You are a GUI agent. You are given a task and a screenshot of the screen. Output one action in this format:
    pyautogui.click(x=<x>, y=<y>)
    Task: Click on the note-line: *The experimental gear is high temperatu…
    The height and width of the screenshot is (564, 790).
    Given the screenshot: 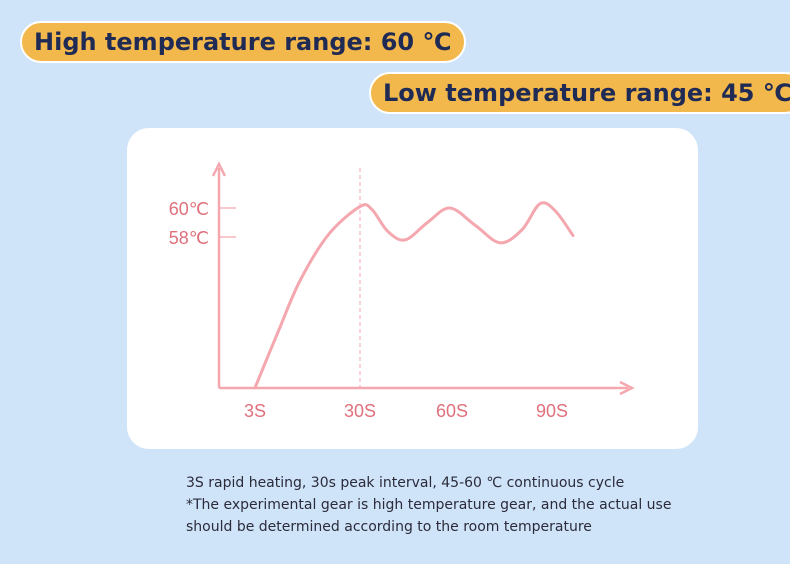 What is the action you would take?
    pyautogui.click(x=429, y=505)
    